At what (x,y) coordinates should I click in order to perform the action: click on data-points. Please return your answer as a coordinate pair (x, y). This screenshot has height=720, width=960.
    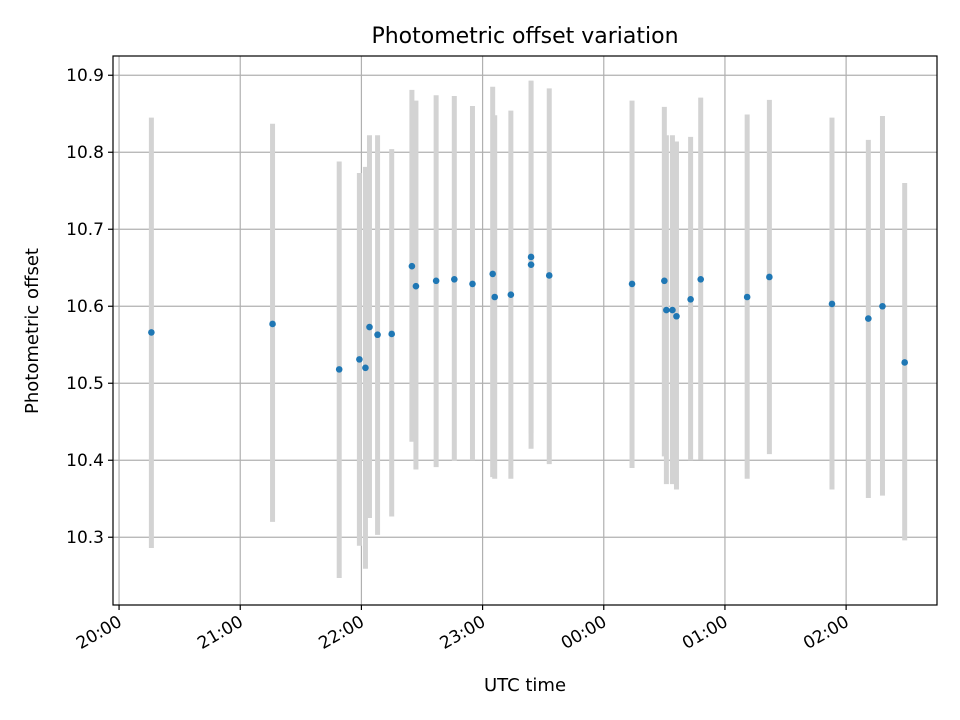
    Looking at the image, I should click on (528, 313).